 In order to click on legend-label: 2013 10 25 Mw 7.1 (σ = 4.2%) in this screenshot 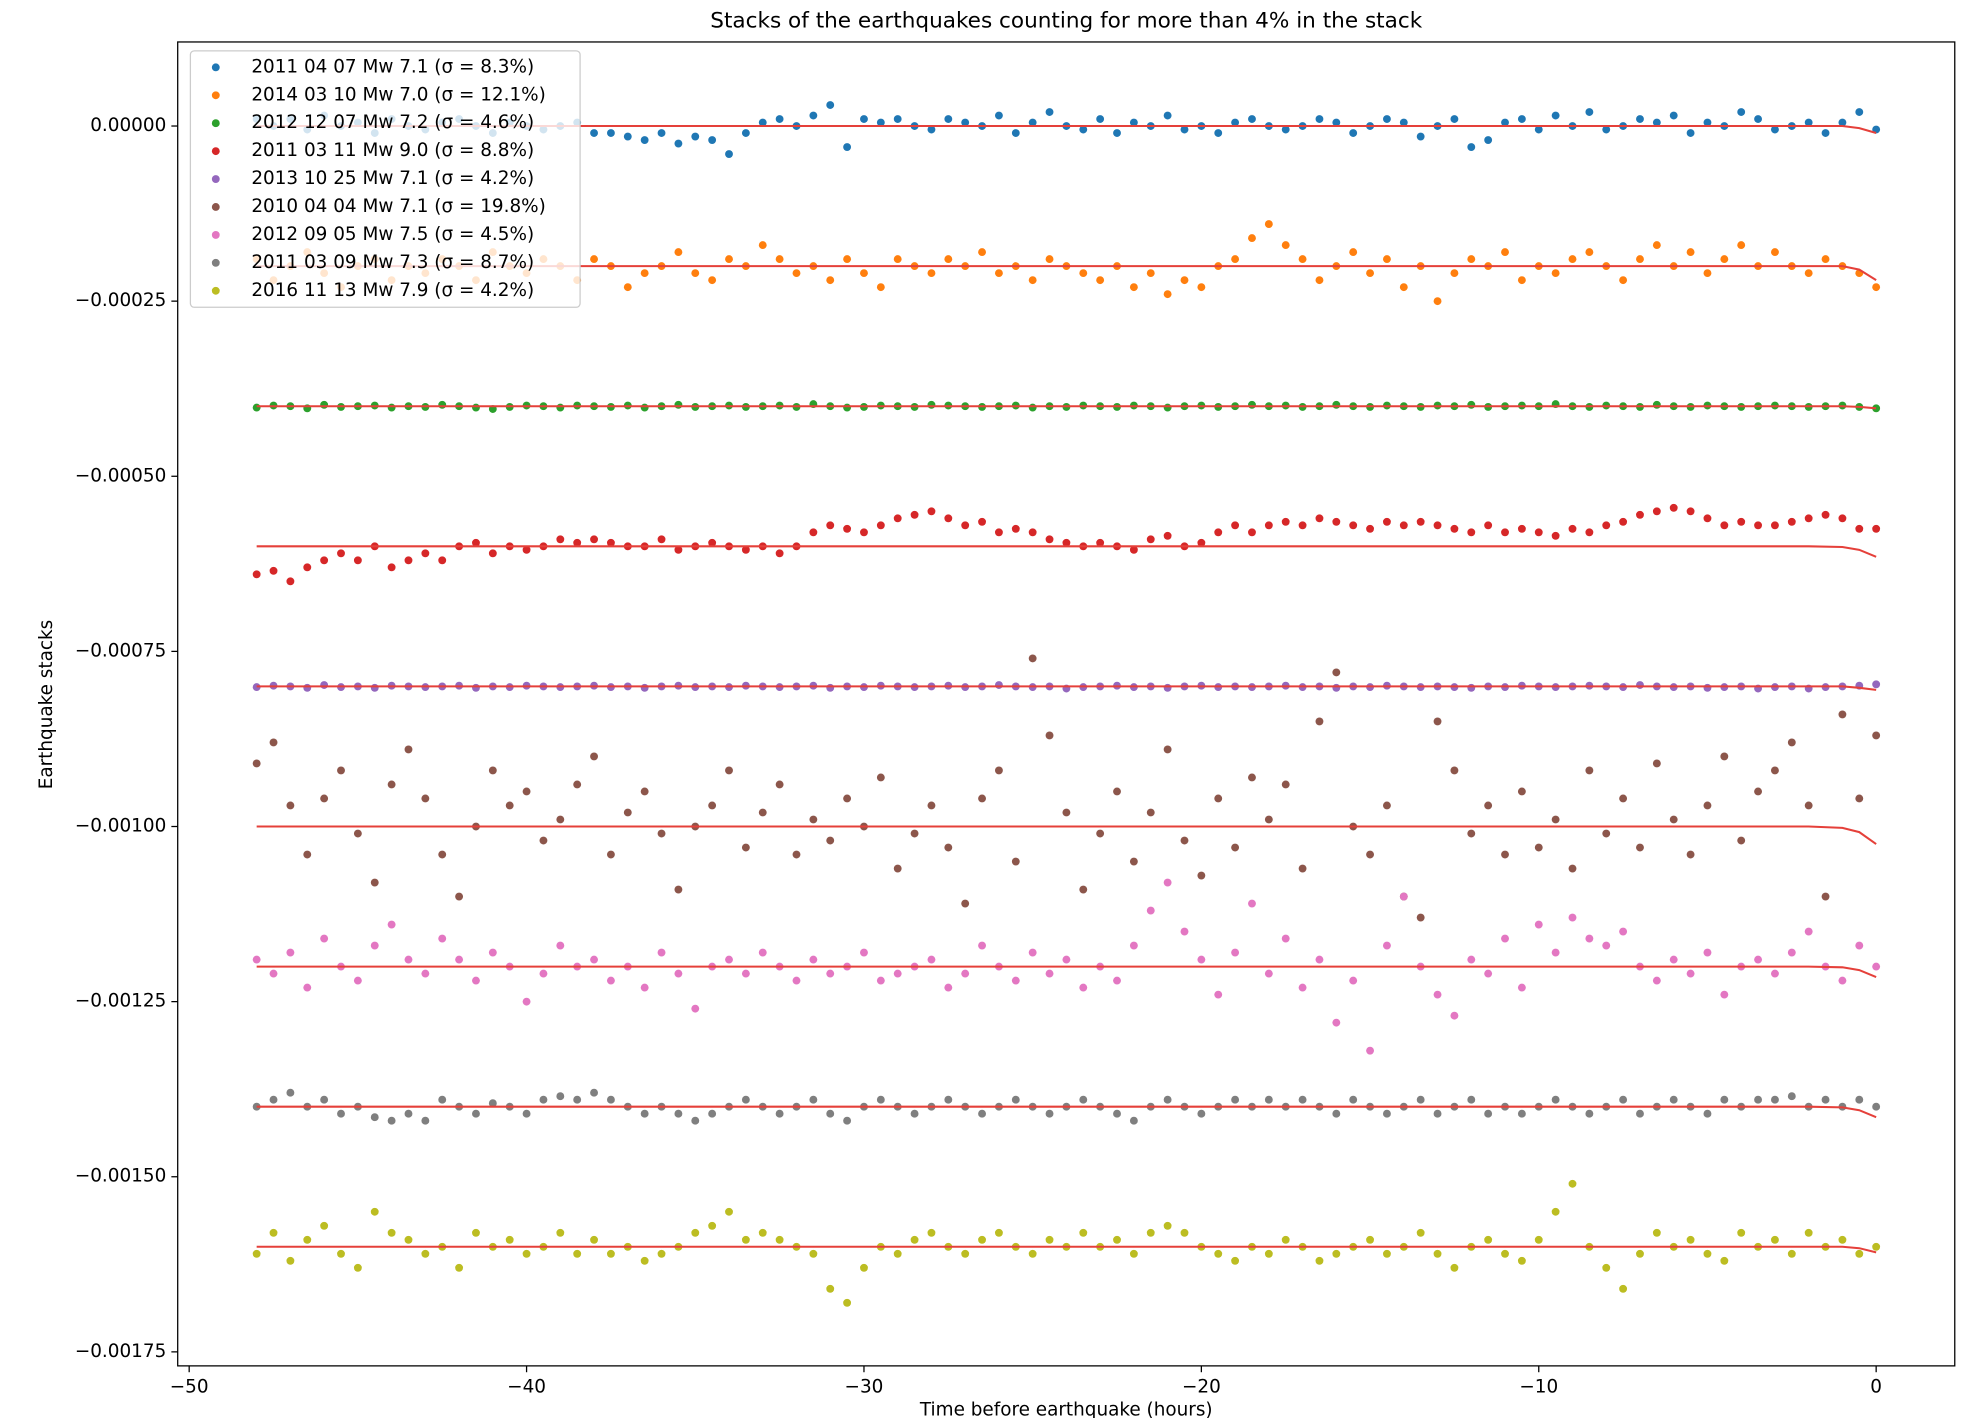, I will do `click(392, 178)`.